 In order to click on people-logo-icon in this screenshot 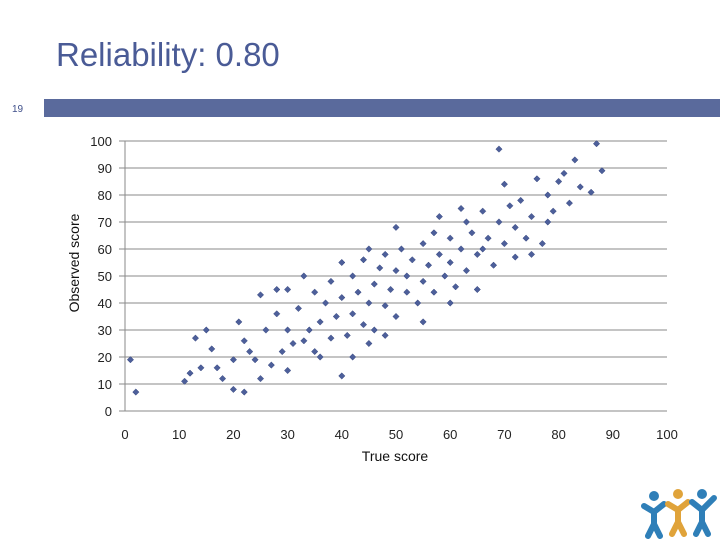, I will do `click(679, 514)`.